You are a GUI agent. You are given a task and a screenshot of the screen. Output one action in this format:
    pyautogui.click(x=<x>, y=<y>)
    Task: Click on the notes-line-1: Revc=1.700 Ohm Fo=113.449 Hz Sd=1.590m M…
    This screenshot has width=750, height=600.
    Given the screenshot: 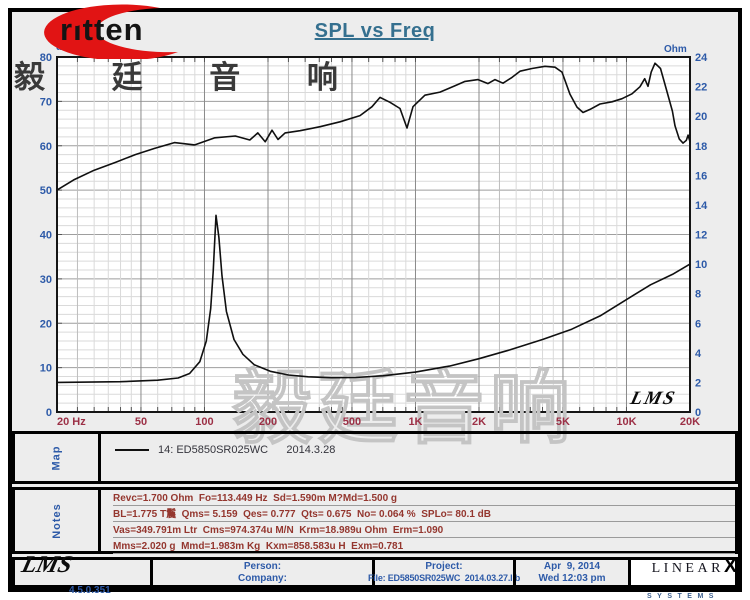 What is the action you would take?
    pyautogui.click(x=424, y=499)
    